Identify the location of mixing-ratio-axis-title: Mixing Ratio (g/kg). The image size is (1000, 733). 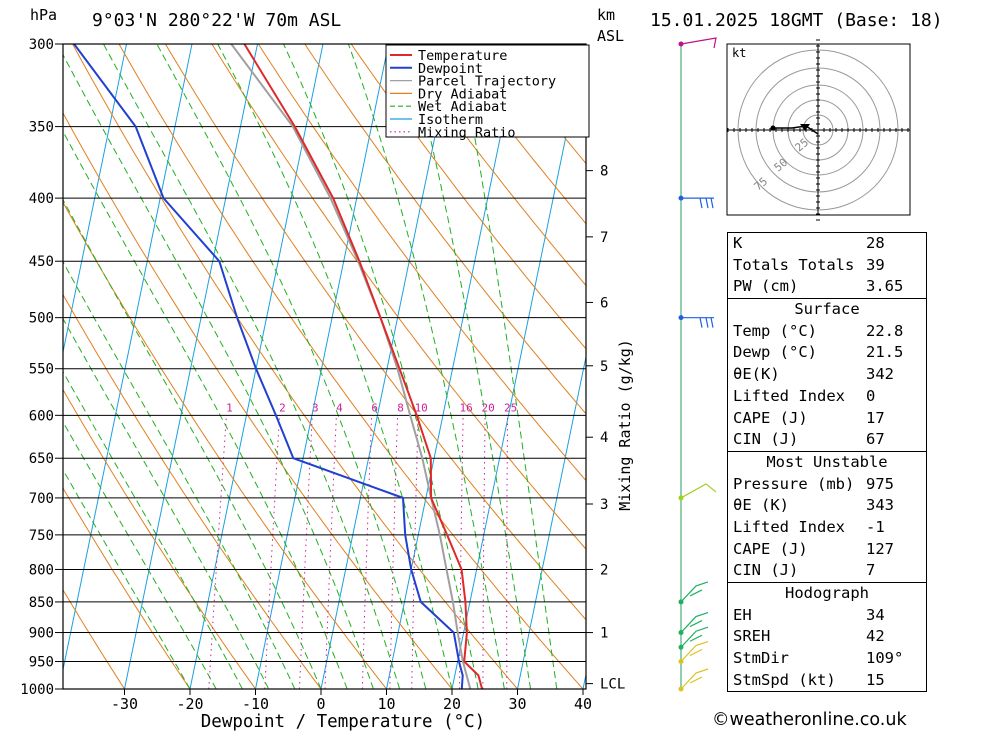
(625, 425).